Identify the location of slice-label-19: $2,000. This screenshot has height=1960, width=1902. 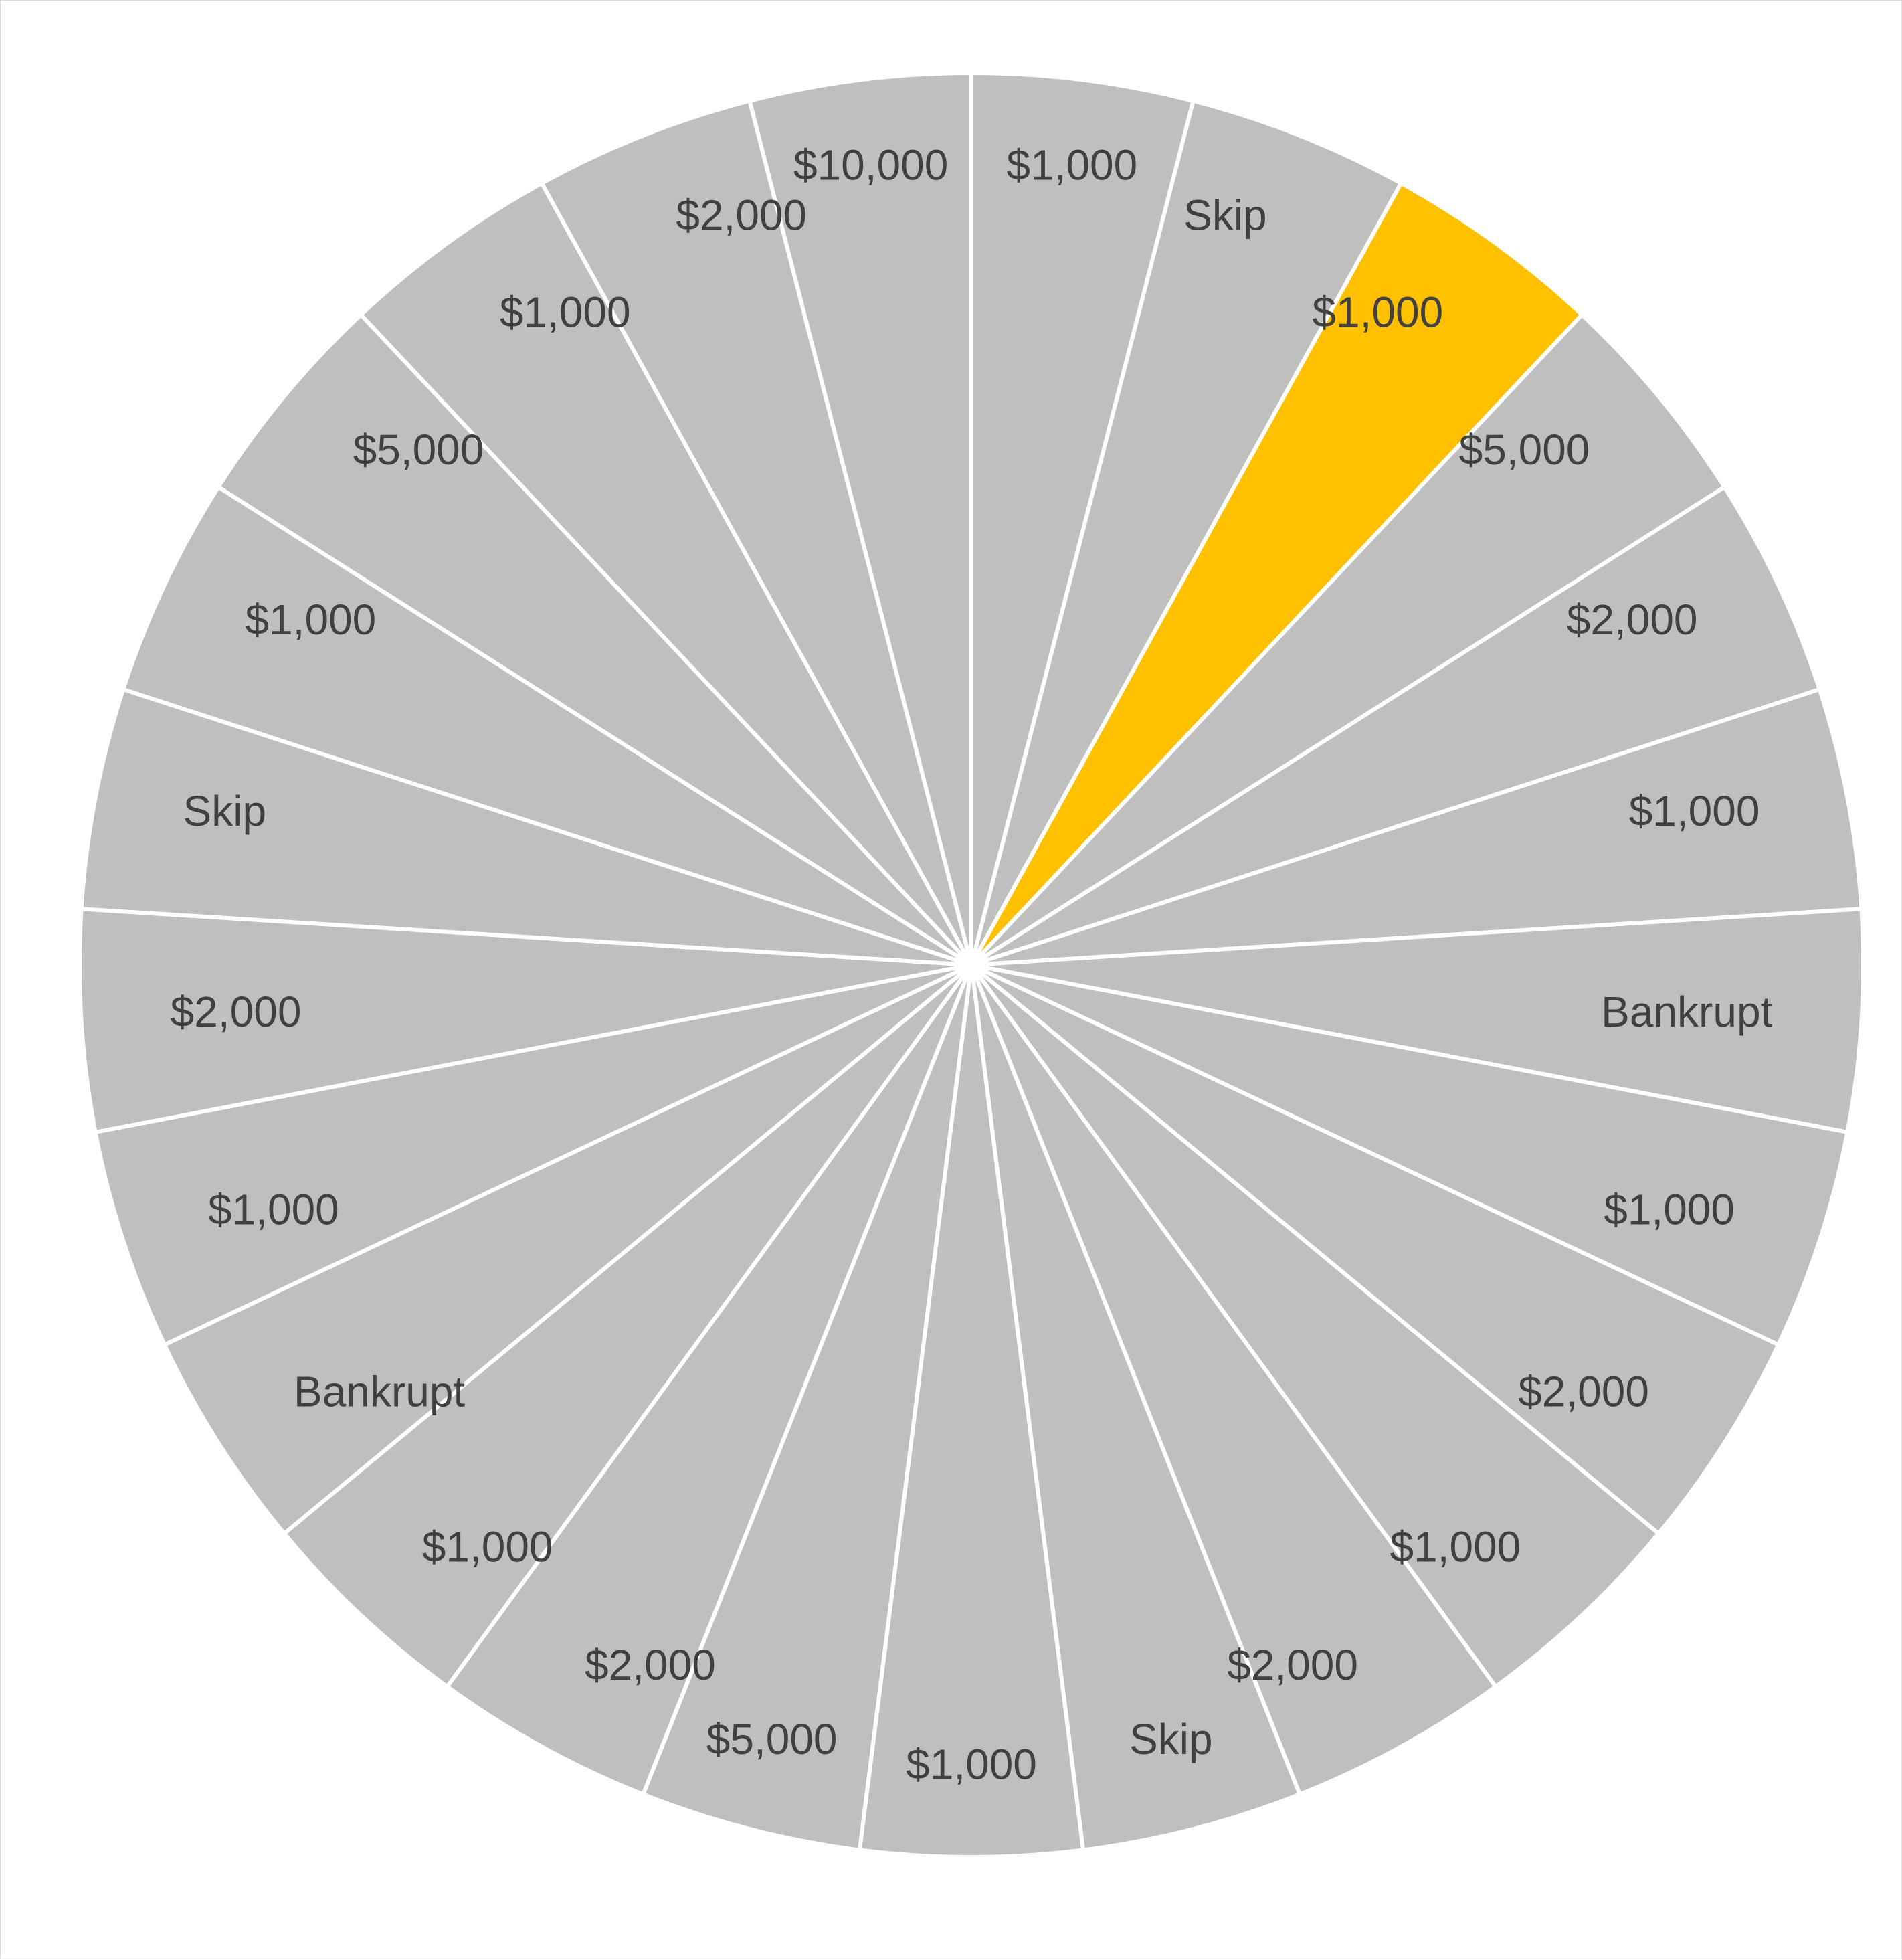
(236, 1012).